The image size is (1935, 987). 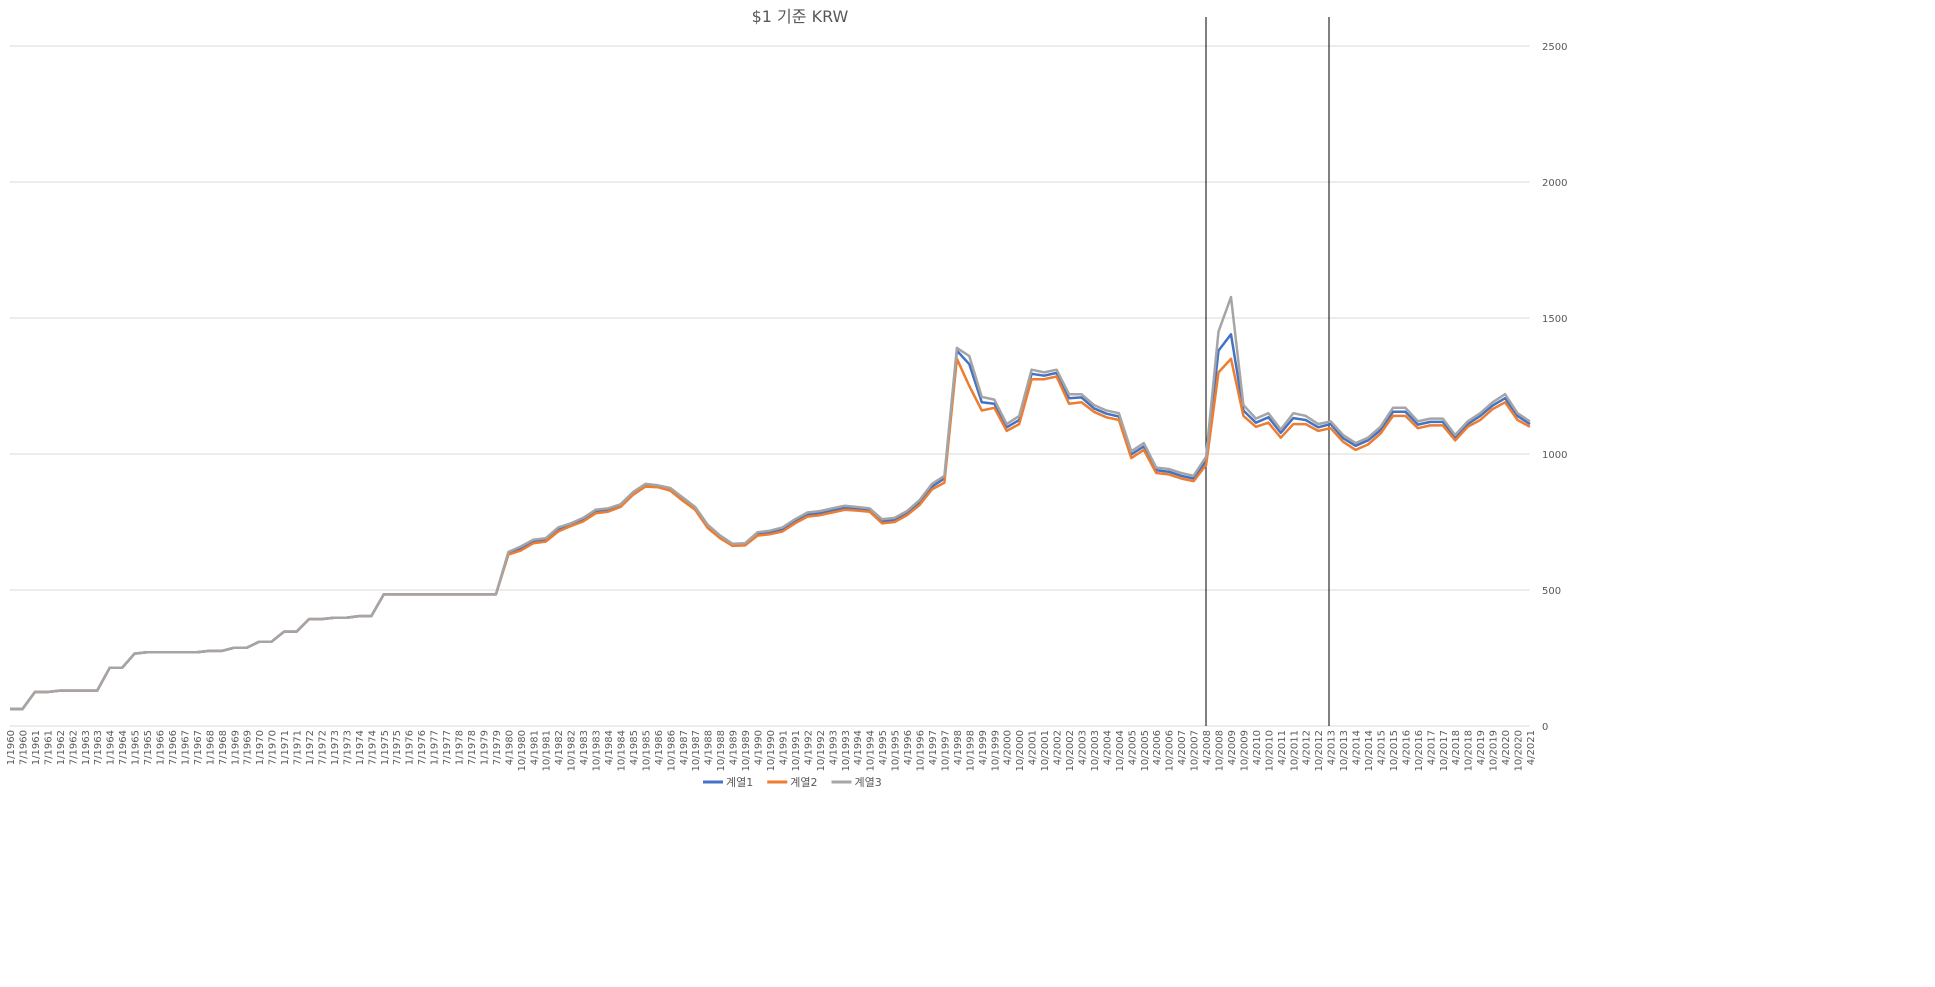 I want to click on x-tick-label: 7/1973, so click(x=347, y=747).